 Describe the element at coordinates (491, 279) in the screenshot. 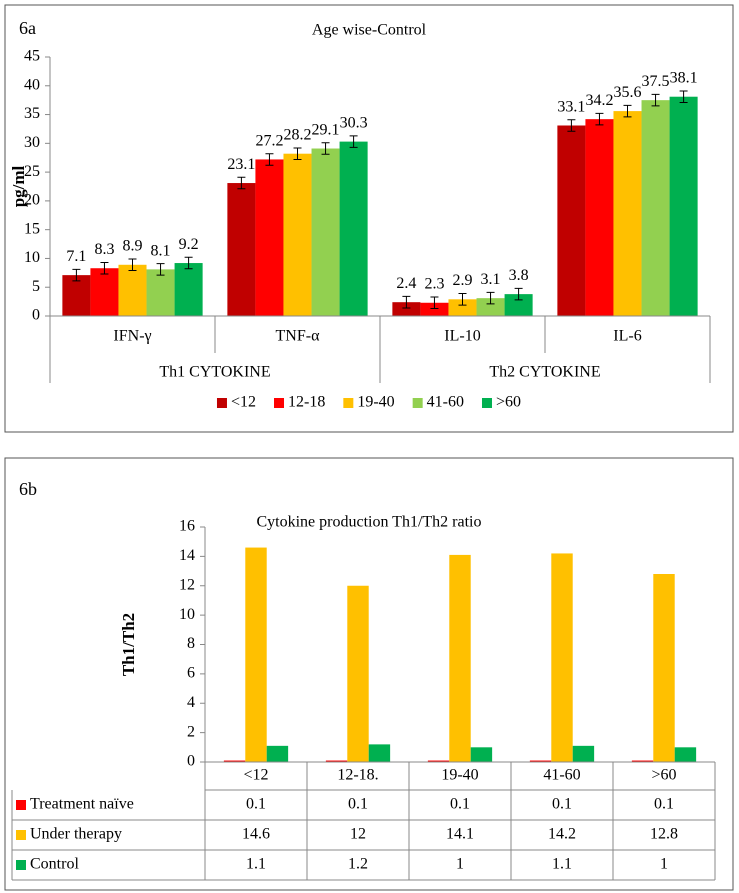

I see `data-label: 3.1` at that location.